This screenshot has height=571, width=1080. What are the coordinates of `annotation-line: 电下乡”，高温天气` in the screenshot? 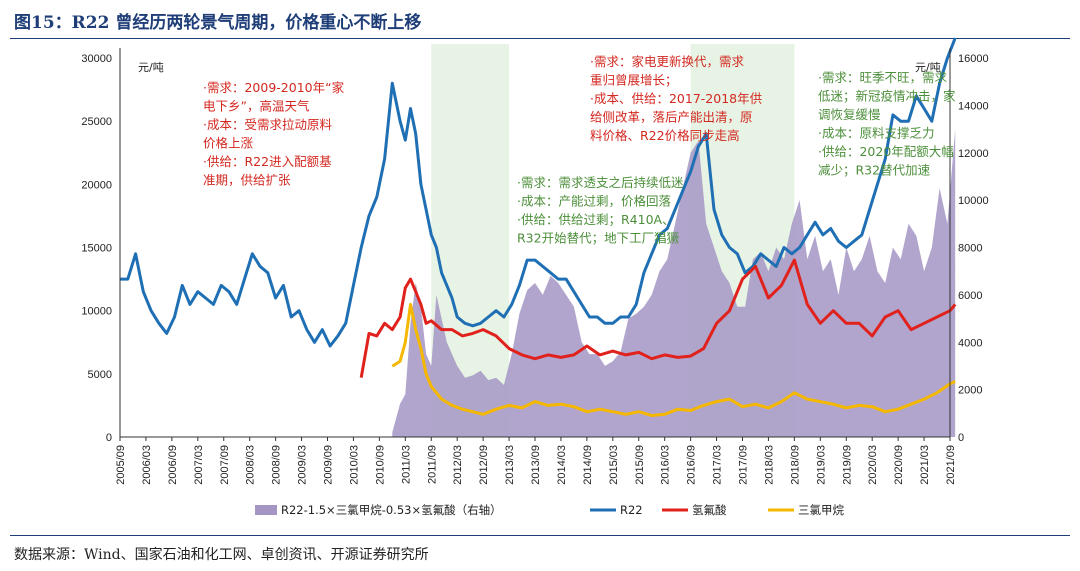 It's located at (256, 106).